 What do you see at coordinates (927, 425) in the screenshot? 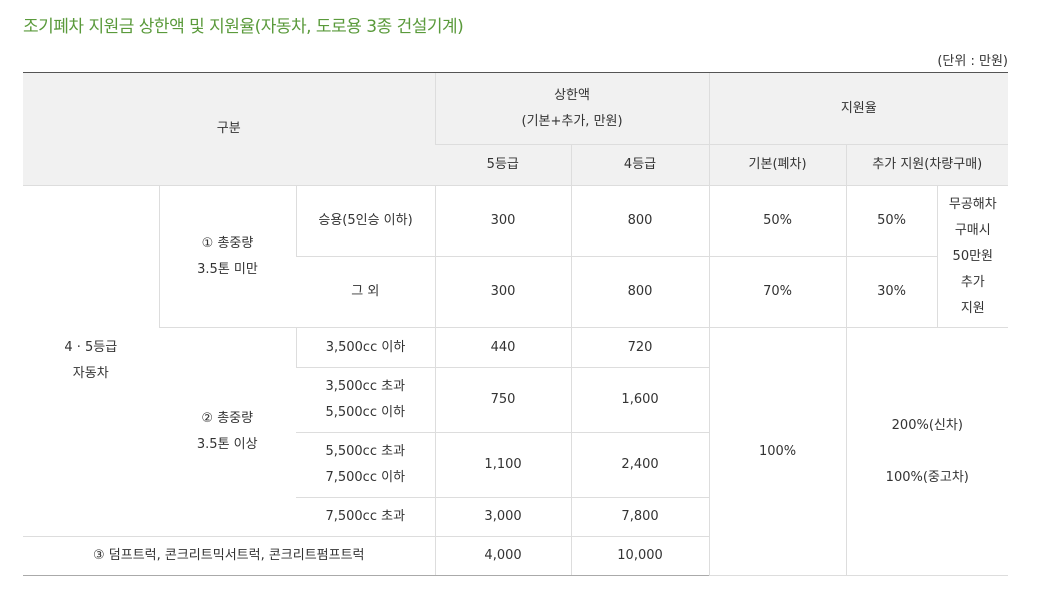
I see `extra-new-car: 200%(신차)` at bounding box center [927, 425].